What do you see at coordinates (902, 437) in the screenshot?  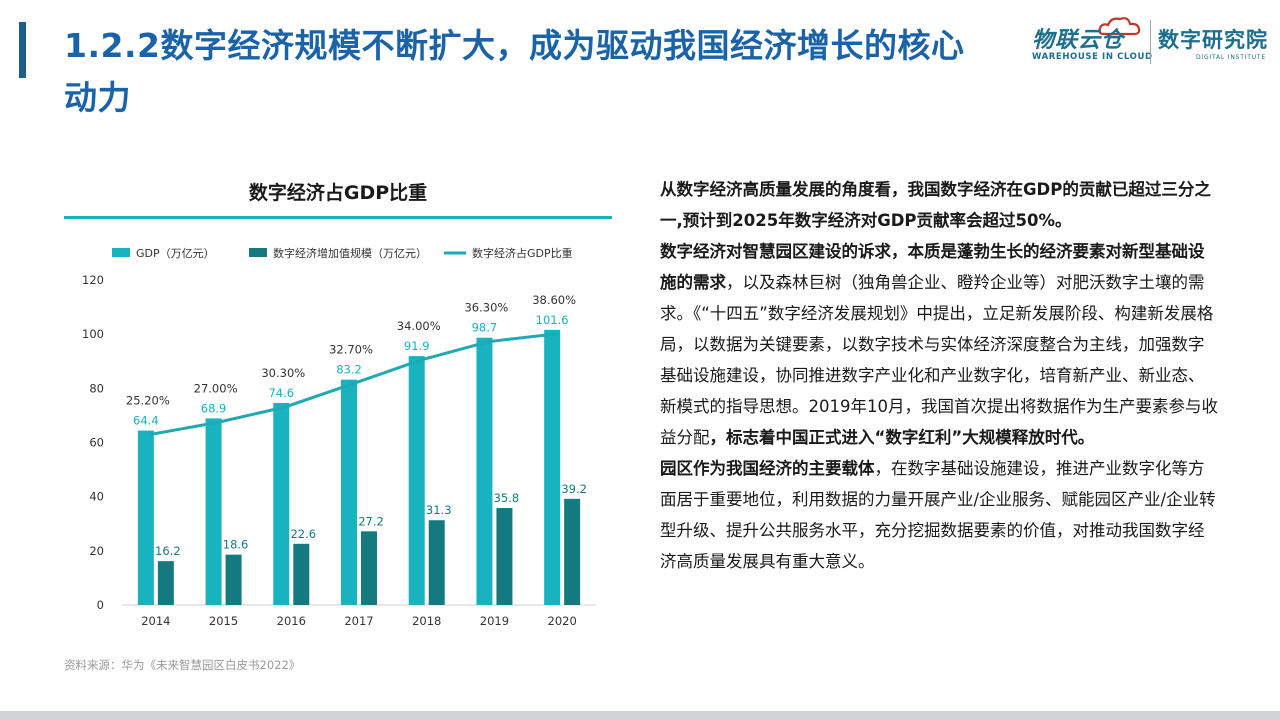 I see `paragraph-2-bold-end: ，标志着中国正式进入“数字红利”大规模释放时代。` at bounding box center [902, 437].